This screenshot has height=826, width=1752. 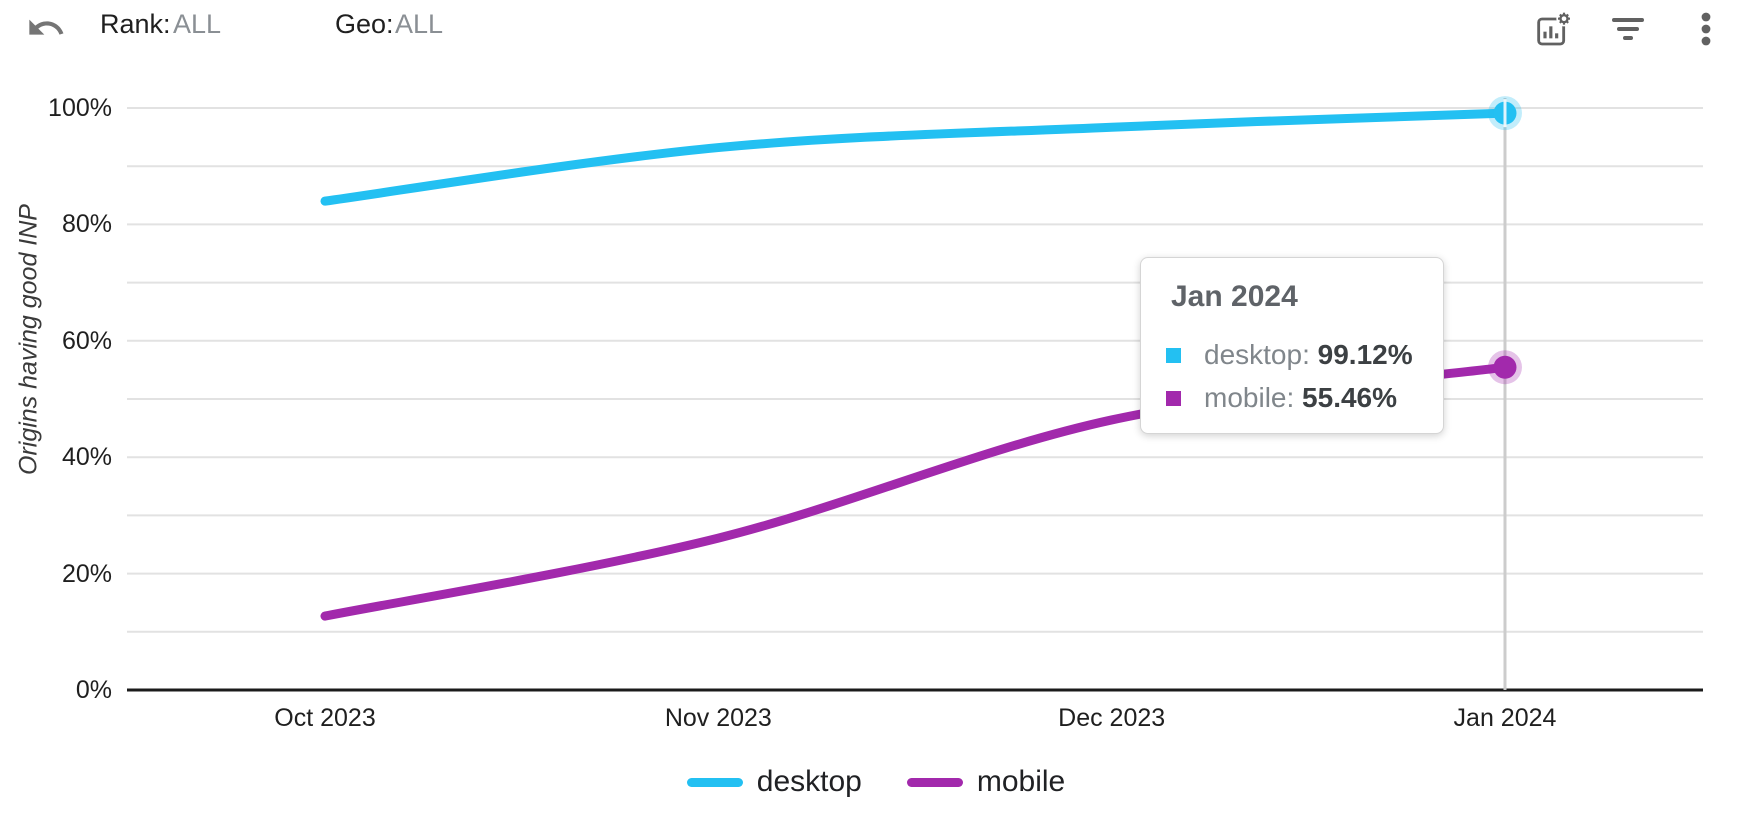 I want to click on legend-item-desktop: desktop, so click(x=774, y=782).